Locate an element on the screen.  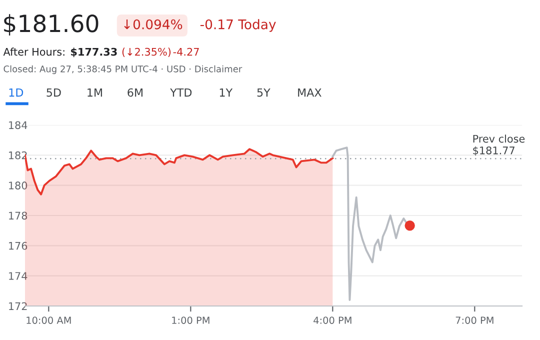
y-tick-label: 176 is located at coordinates (18, 246).